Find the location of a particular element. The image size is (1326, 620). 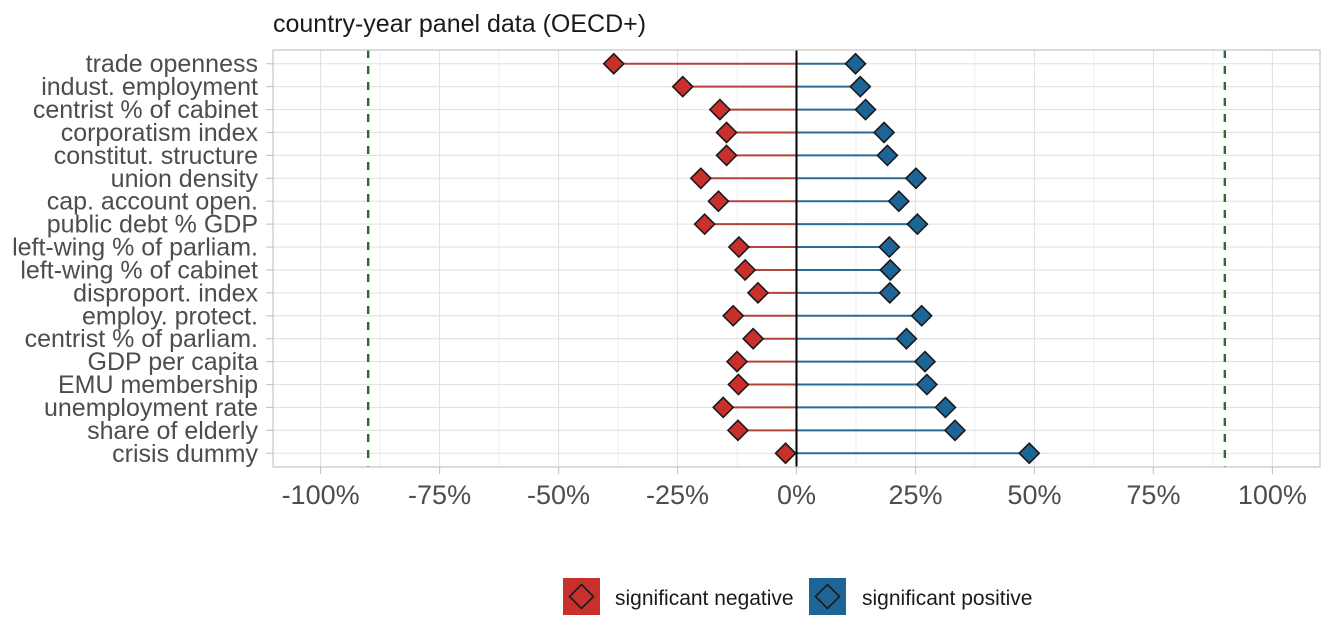

y-tick-label: cap. account open. is located at coordinates (152, 202).